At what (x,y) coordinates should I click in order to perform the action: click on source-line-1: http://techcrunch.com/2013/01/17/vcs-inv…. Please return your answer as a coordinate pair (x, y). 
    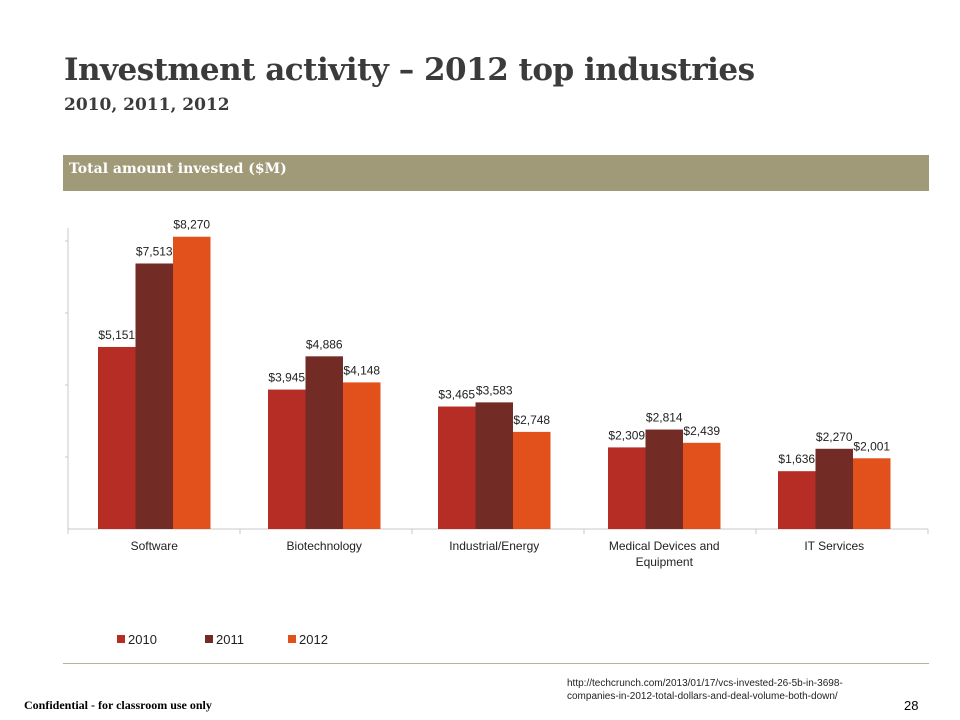
    Looking at the image, I should click on (705, 683).